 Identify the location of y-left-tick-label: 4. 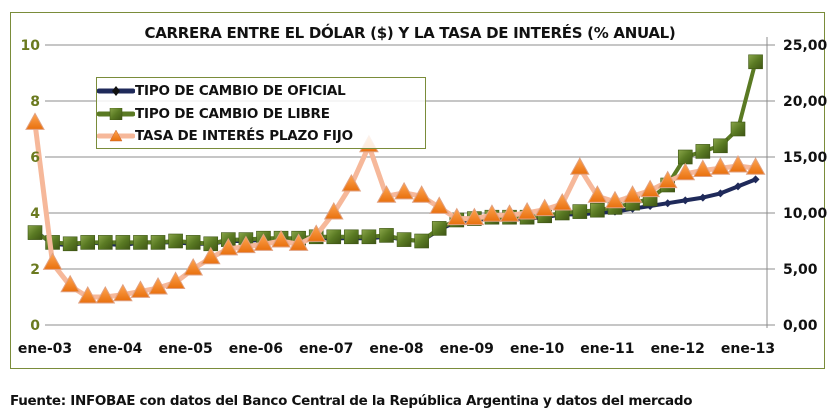
(35, 214).